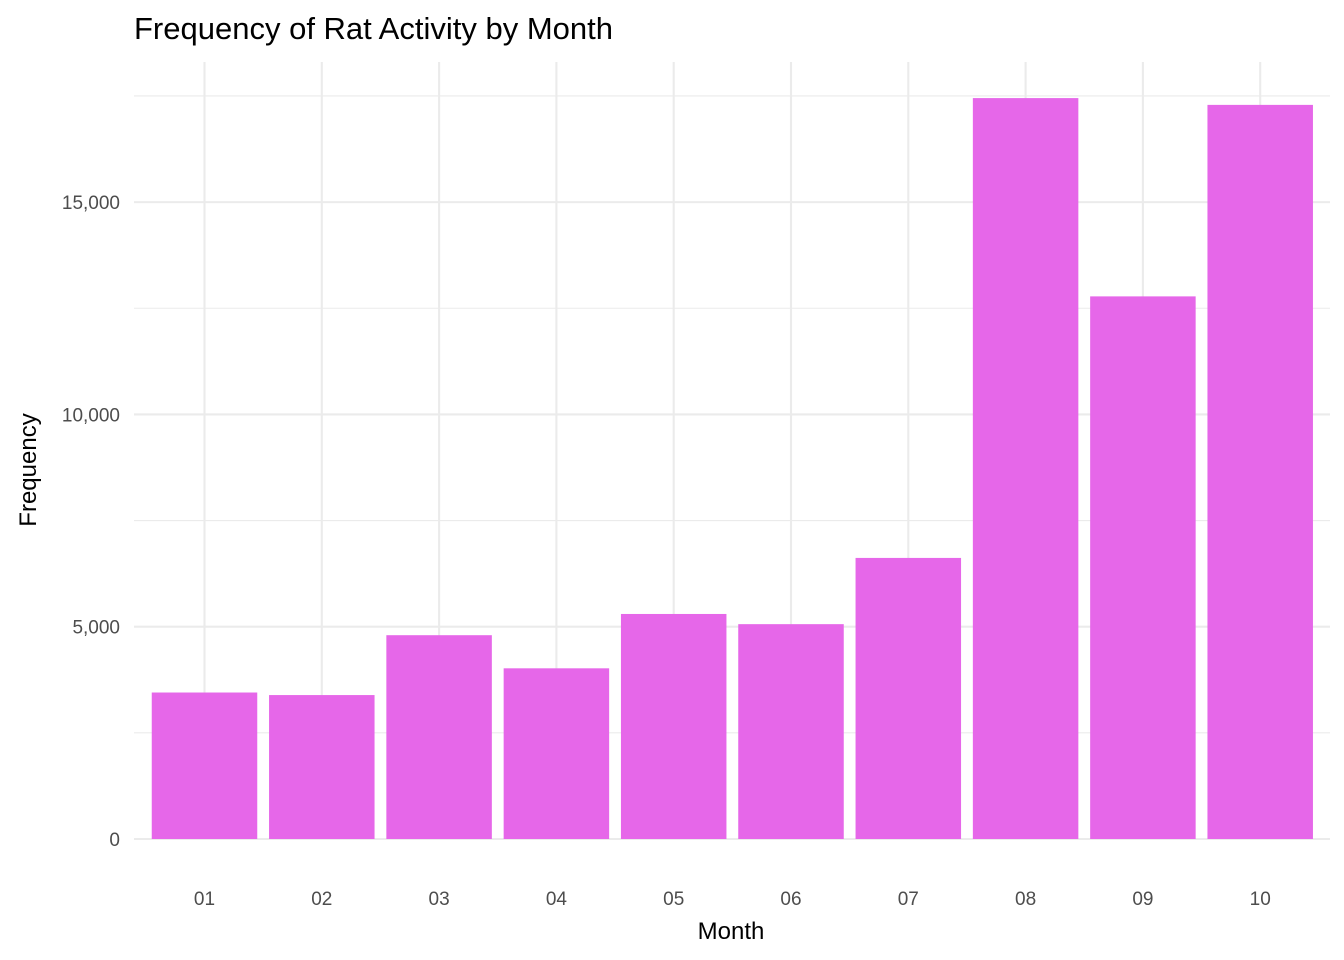 This screenshot has width=1344, height=960. I want to click on x-tick-label: 10, so click(1260, 899).